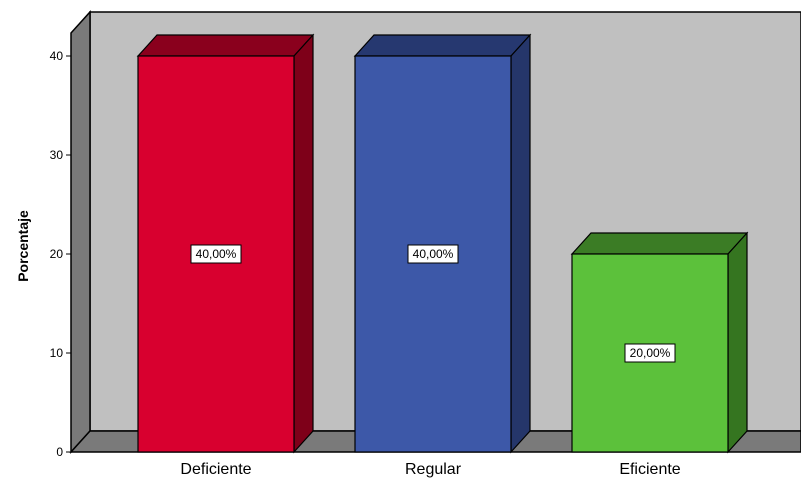 The height and width of the screenshot is (480, 801). I want to click on y-tick-label: 0, so click(59, 452).